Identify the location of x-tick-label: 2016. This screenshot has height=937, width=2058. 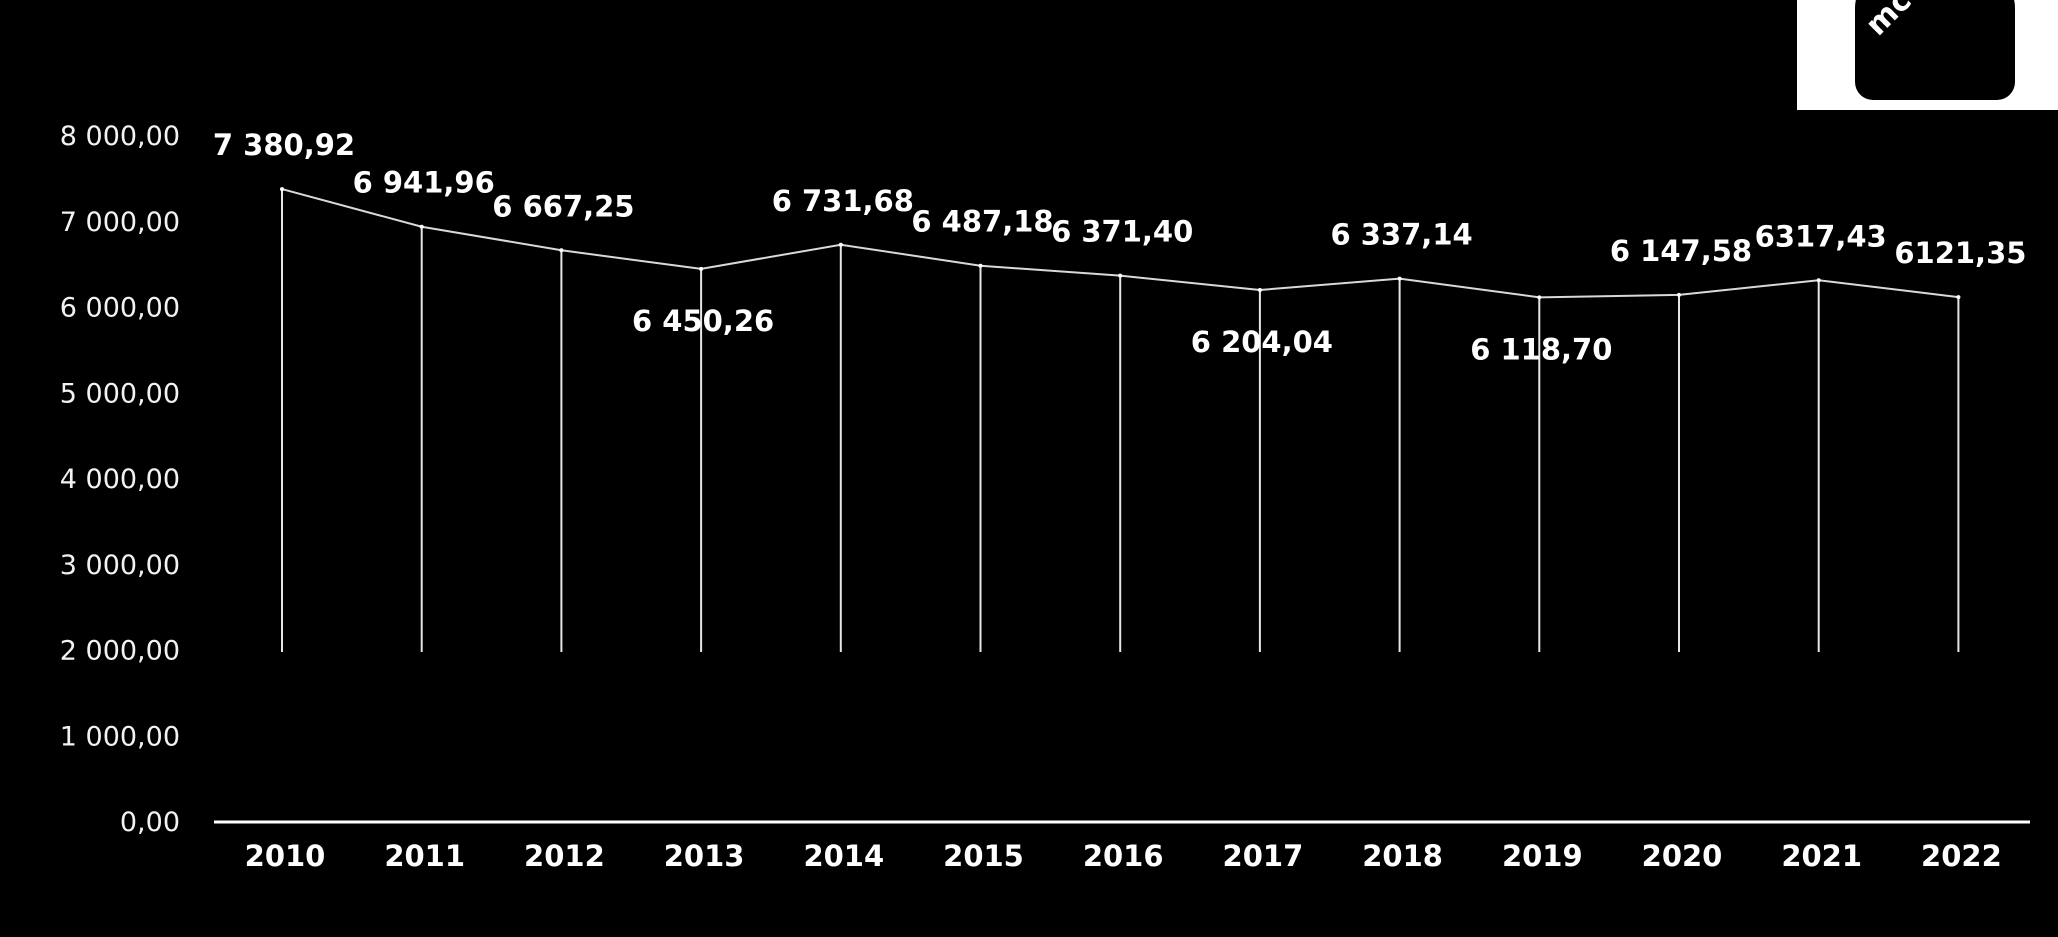
(1123, 856).